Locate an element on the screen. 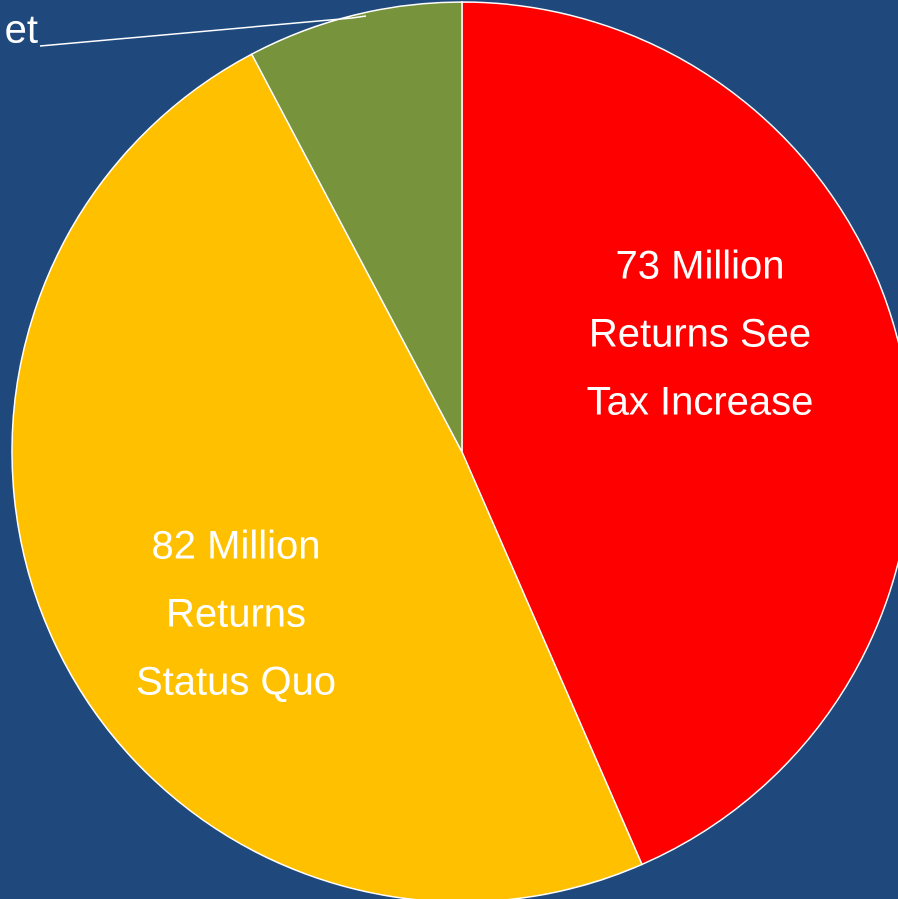 The height and width of the screenshot is (899, 898). slice-label: Status Quo is located at coordinates (236, 682).